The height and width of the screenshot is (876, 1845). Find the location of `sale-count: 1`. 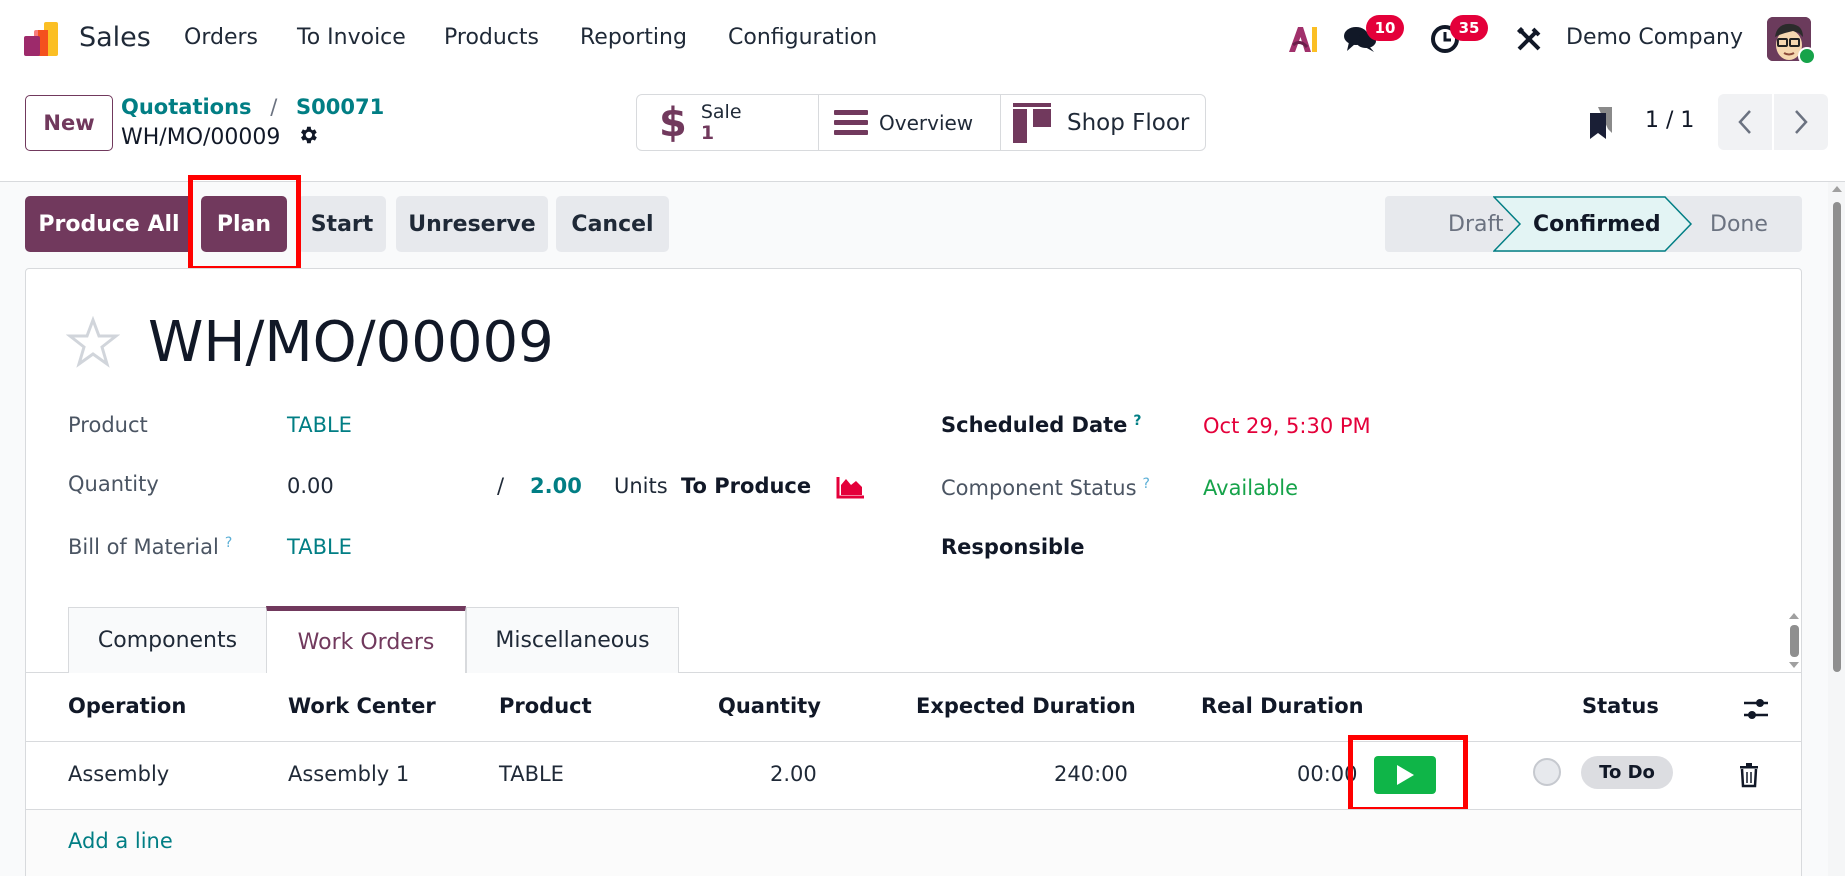

sale-count: 1 is located at coordinates (707, 132).